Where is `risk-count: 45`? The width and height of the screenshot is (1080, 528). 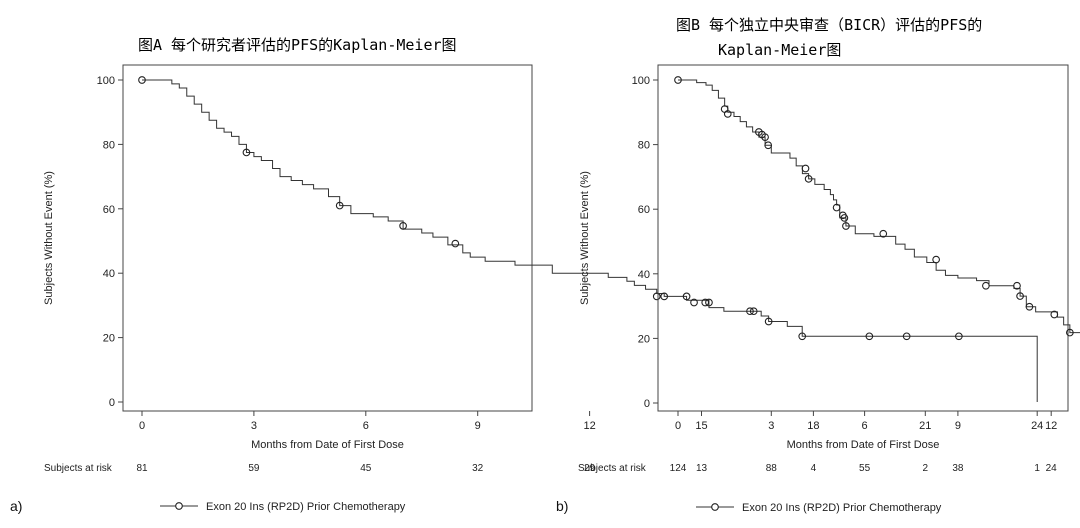 risk-count: 45 is located at coordinates (366, 468).